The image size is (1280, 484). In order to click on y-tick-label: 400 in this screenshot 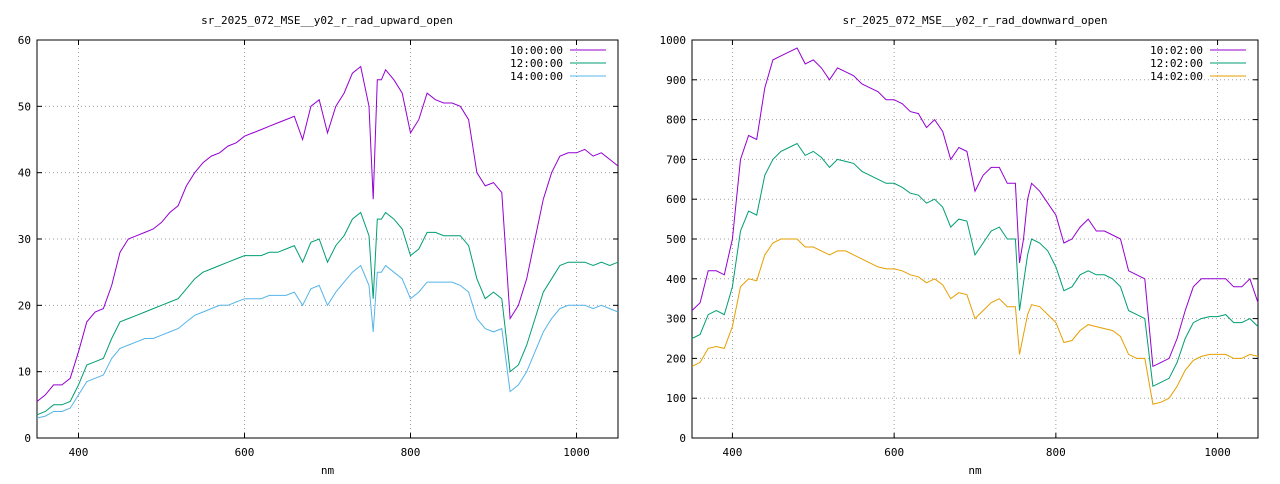, I will do `click(676, 279)`.